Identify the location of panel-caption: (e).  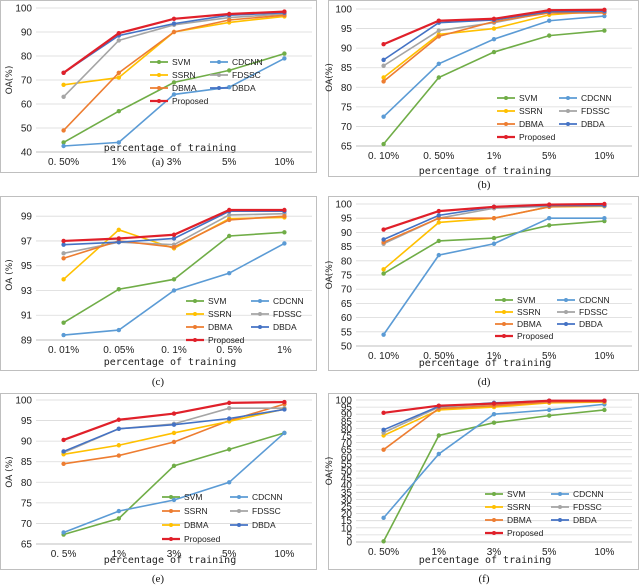
(158, 579).